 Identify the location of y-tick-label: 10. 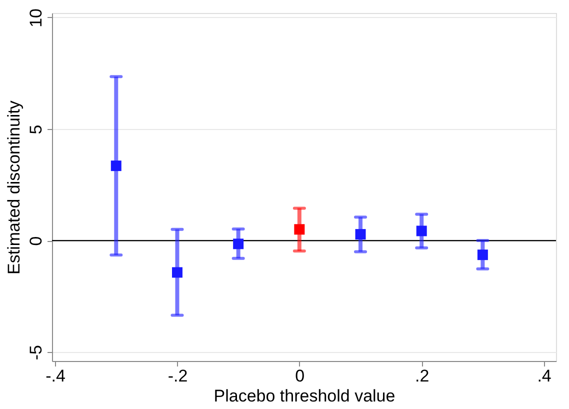
(36, 18).